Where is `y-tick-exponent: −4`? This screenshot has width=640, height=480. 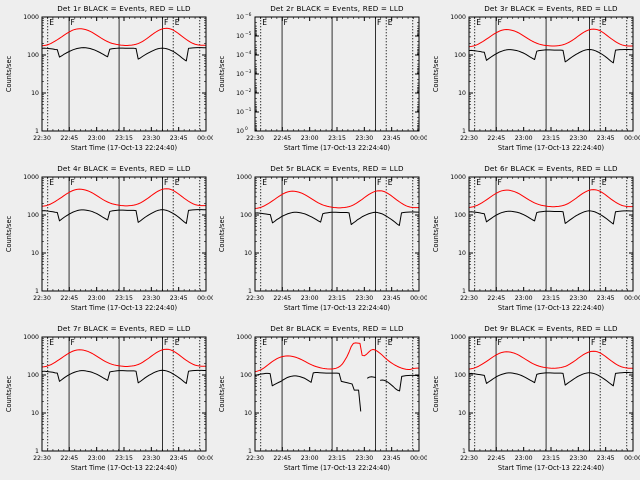 y-tick-exponent: −4 is located at coordinates (248, 53).